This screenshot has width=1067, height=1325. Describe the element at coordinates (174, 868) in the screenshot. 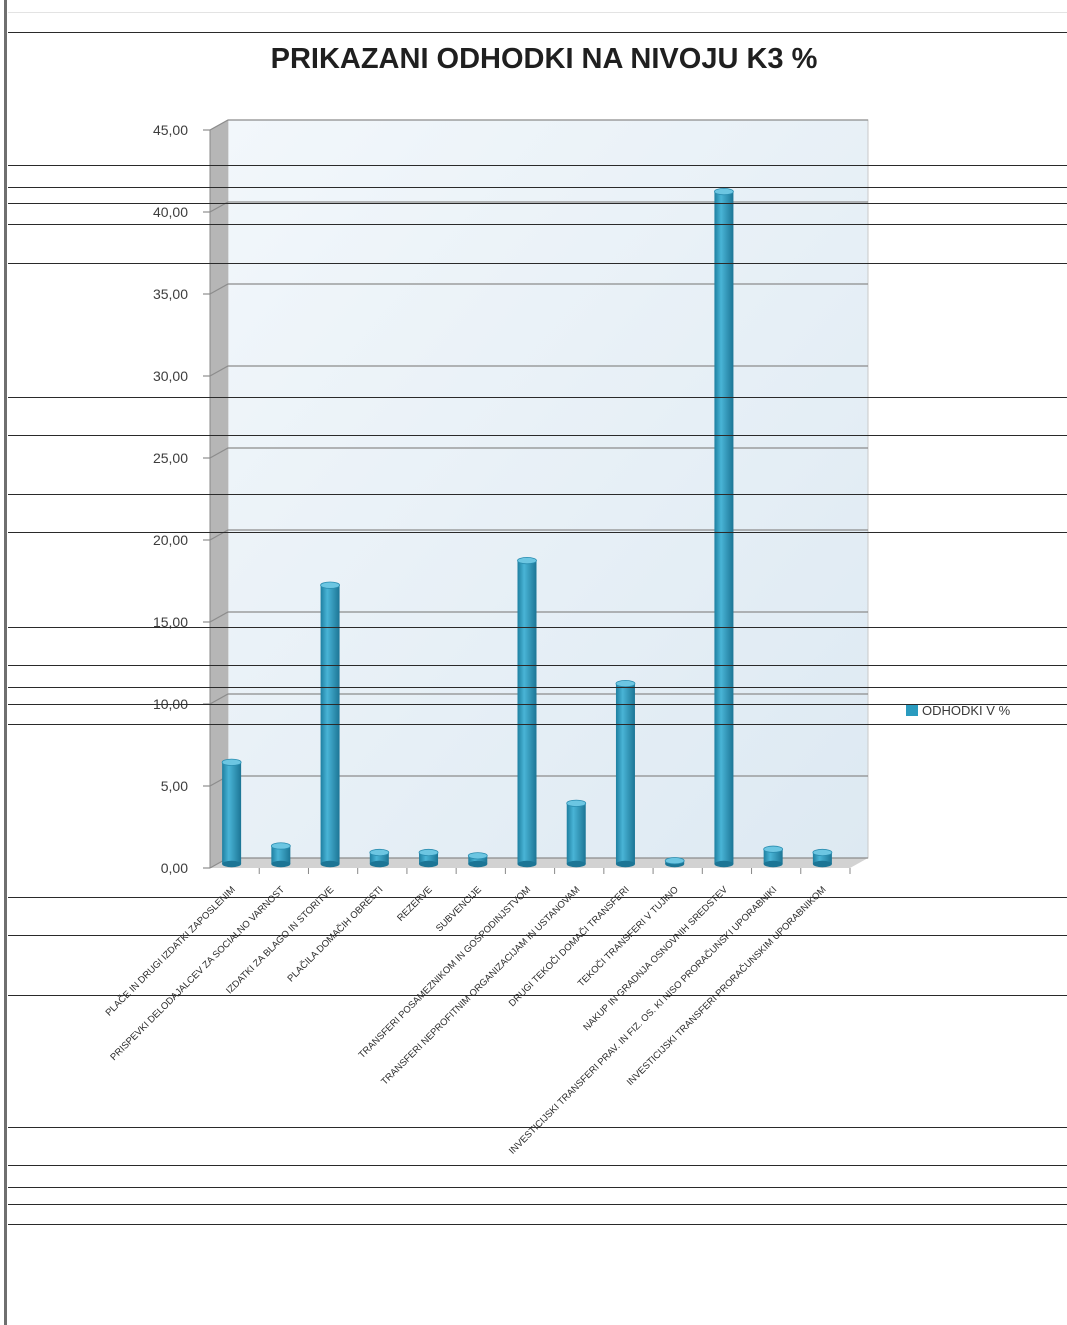

I see `y-tick-label: 0,00` at that location.